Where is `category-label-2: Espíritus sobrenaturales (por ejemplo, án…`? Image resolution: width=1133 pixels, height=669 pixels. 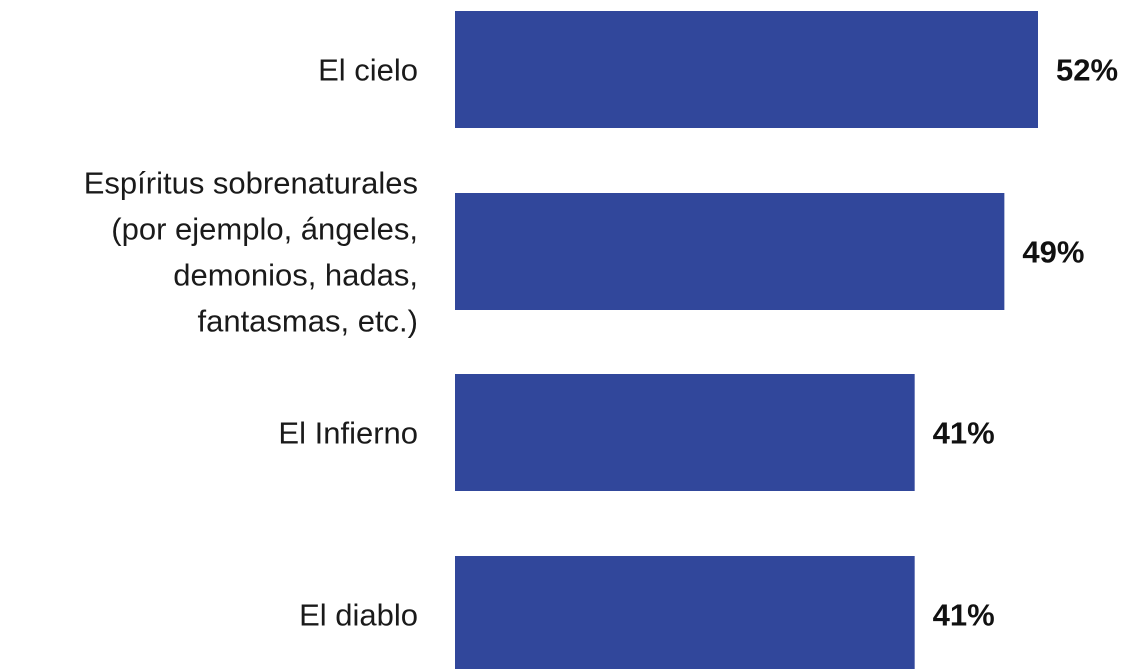
category-label-2: Espíritus sobrenaturales (por ejemplo, án… is located at coordinates (251, 252).